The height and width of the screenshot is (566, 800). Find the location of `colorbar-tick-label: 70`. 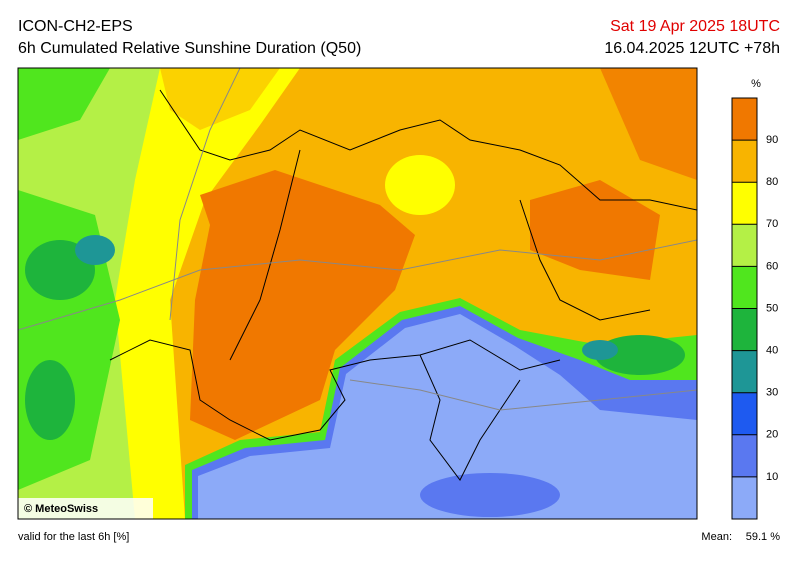

colorbar-tick-label: 70 is located at coordinates (772, 224).